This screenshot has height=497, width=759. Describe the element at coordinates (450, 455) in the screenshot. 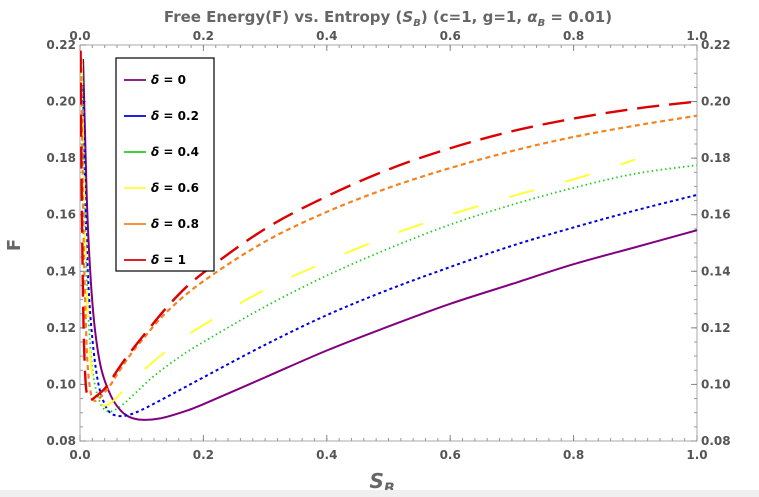

I see `x-tick-label-bottom: 0.6` at that location.